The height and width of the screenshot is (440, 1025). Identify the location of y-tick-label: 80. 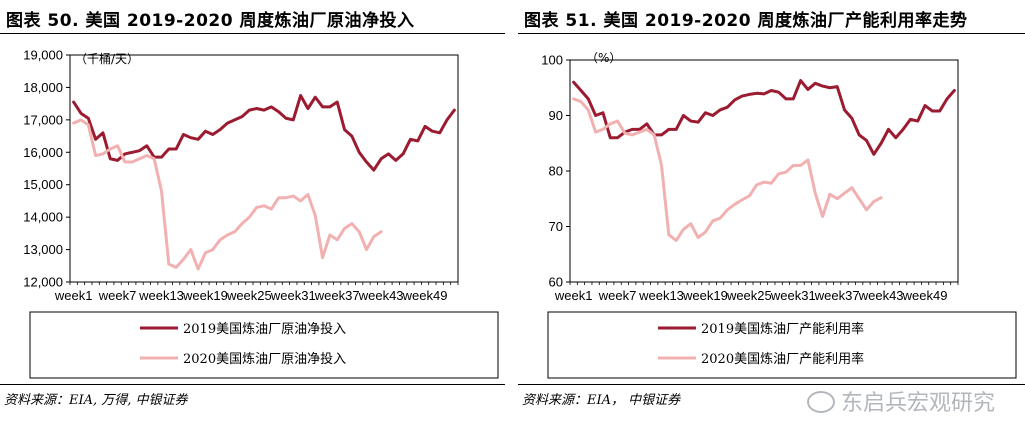
(556, 171).